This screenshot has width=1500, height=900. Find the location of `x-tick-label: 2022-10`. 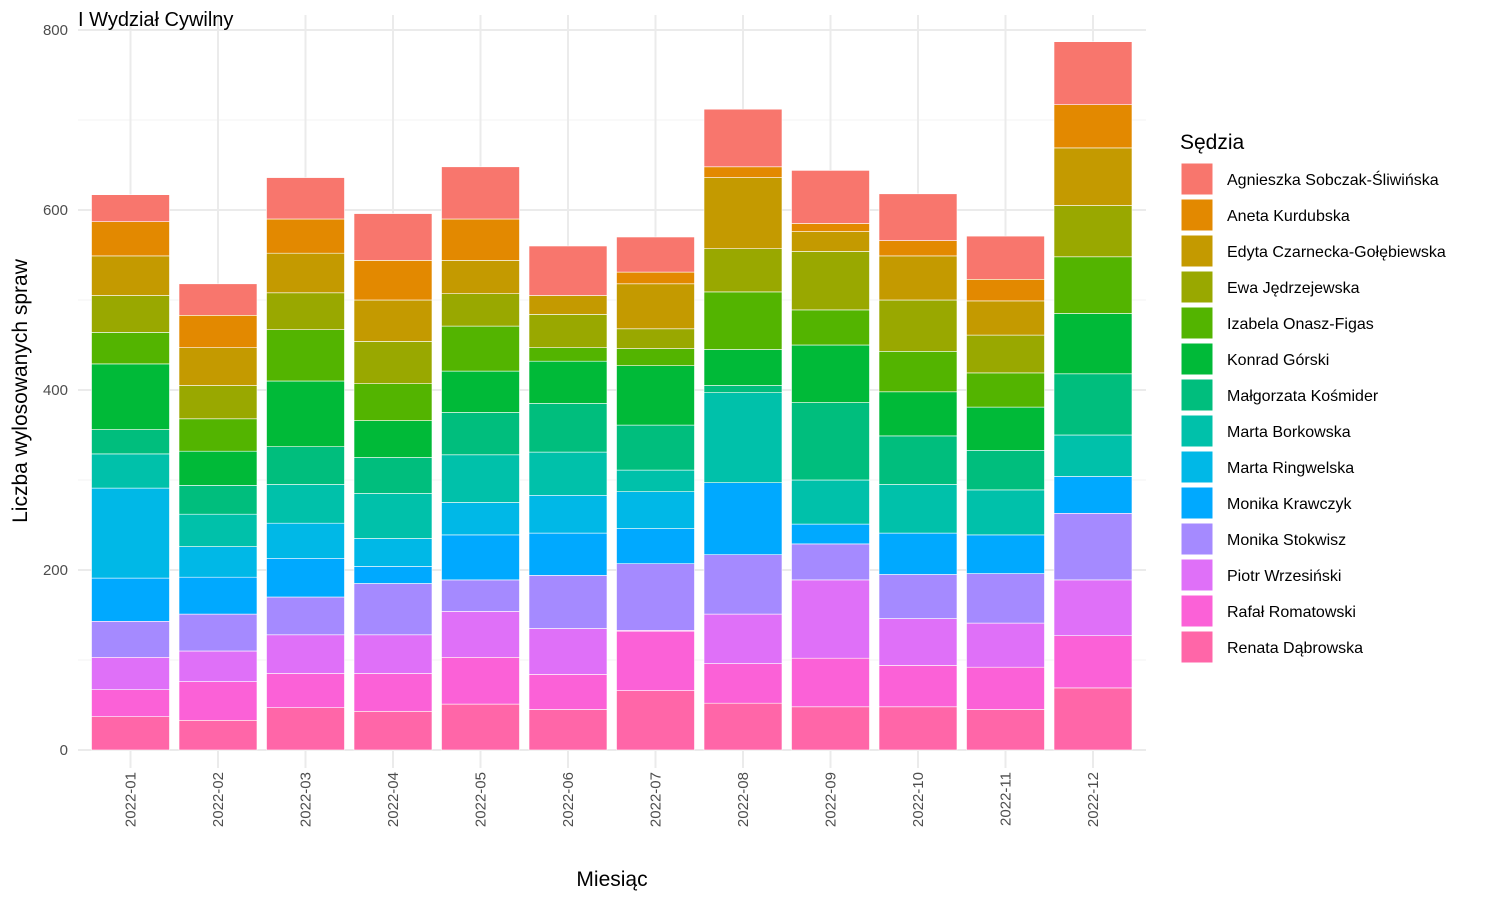

x-tick-label: 2022-10 is located at coordinates (918, 799).